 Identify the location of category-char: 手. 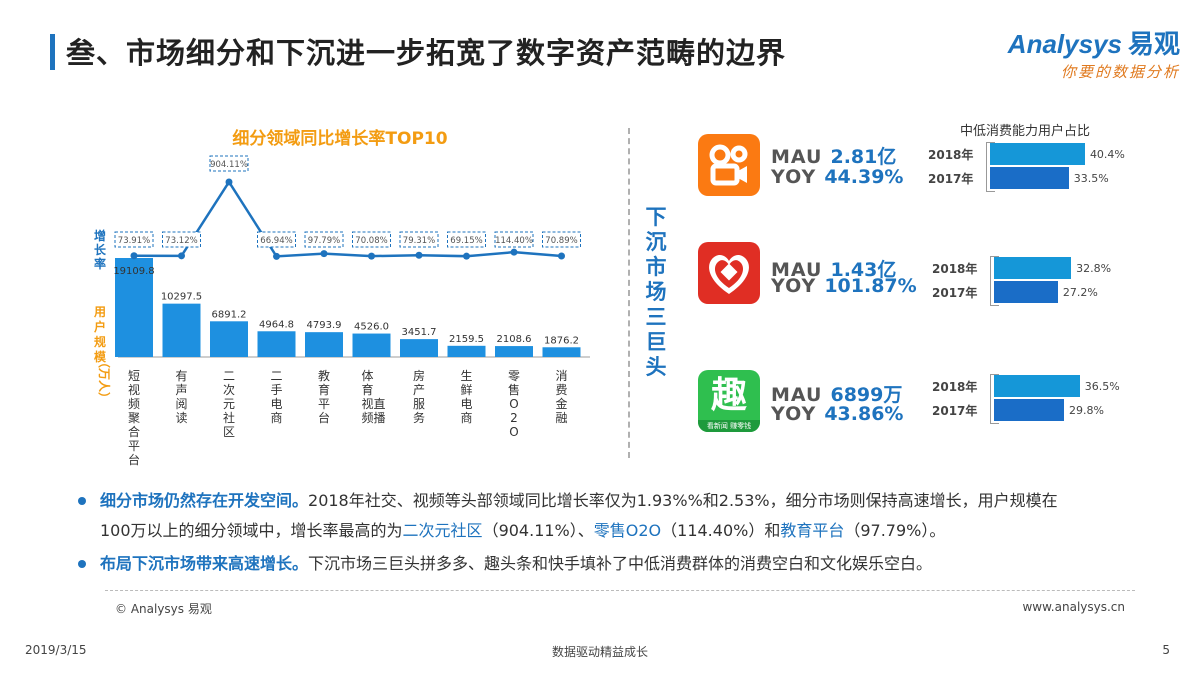
(276, 390).